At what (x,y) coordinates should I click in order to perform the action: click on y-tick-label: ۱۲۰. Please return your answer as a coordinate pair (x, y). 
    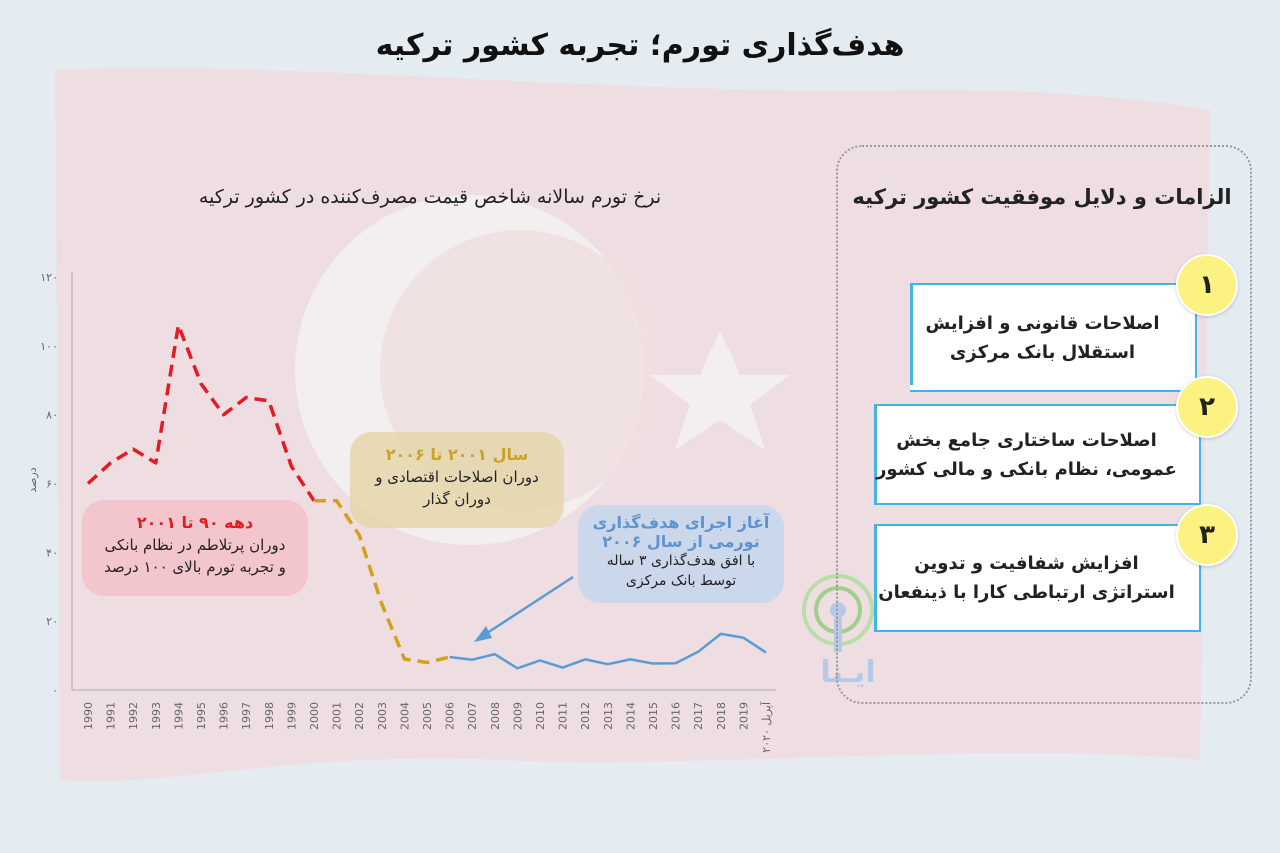
    Looking at the image, I should click on (49, 277).